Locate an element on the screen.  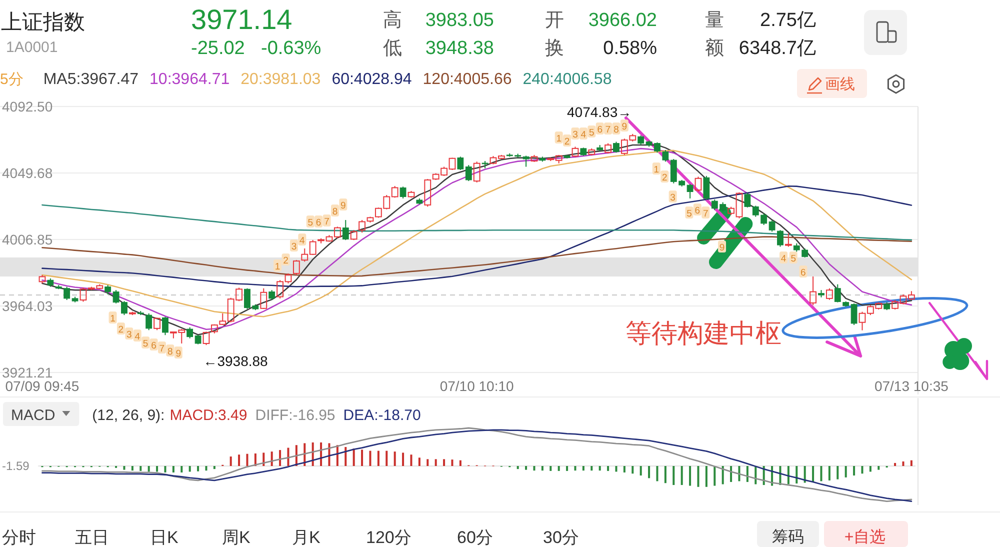
text: MA5:3967.47 is located at coordinates (91, 79).